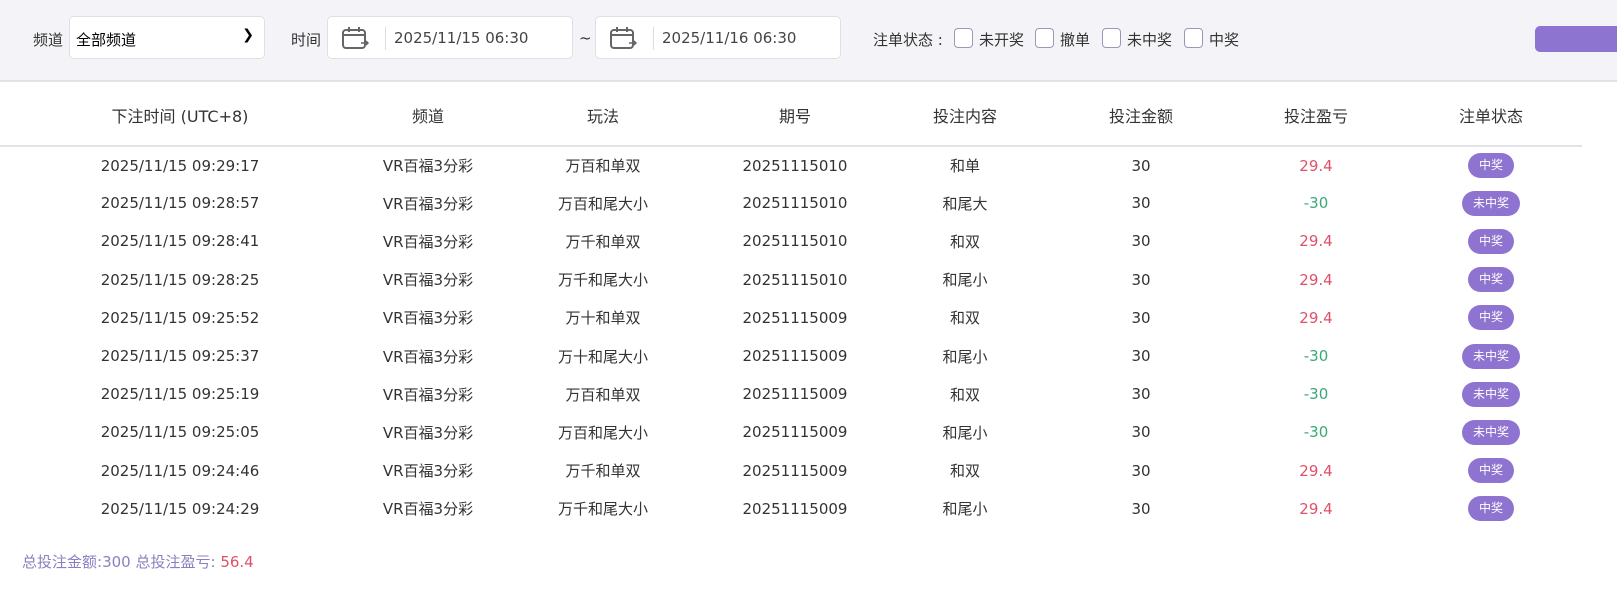  What do you see at coordinates (603, 318) in the screenshot?
I see `cell-play-type: 万十和单双` at bounding box center [603, 318].